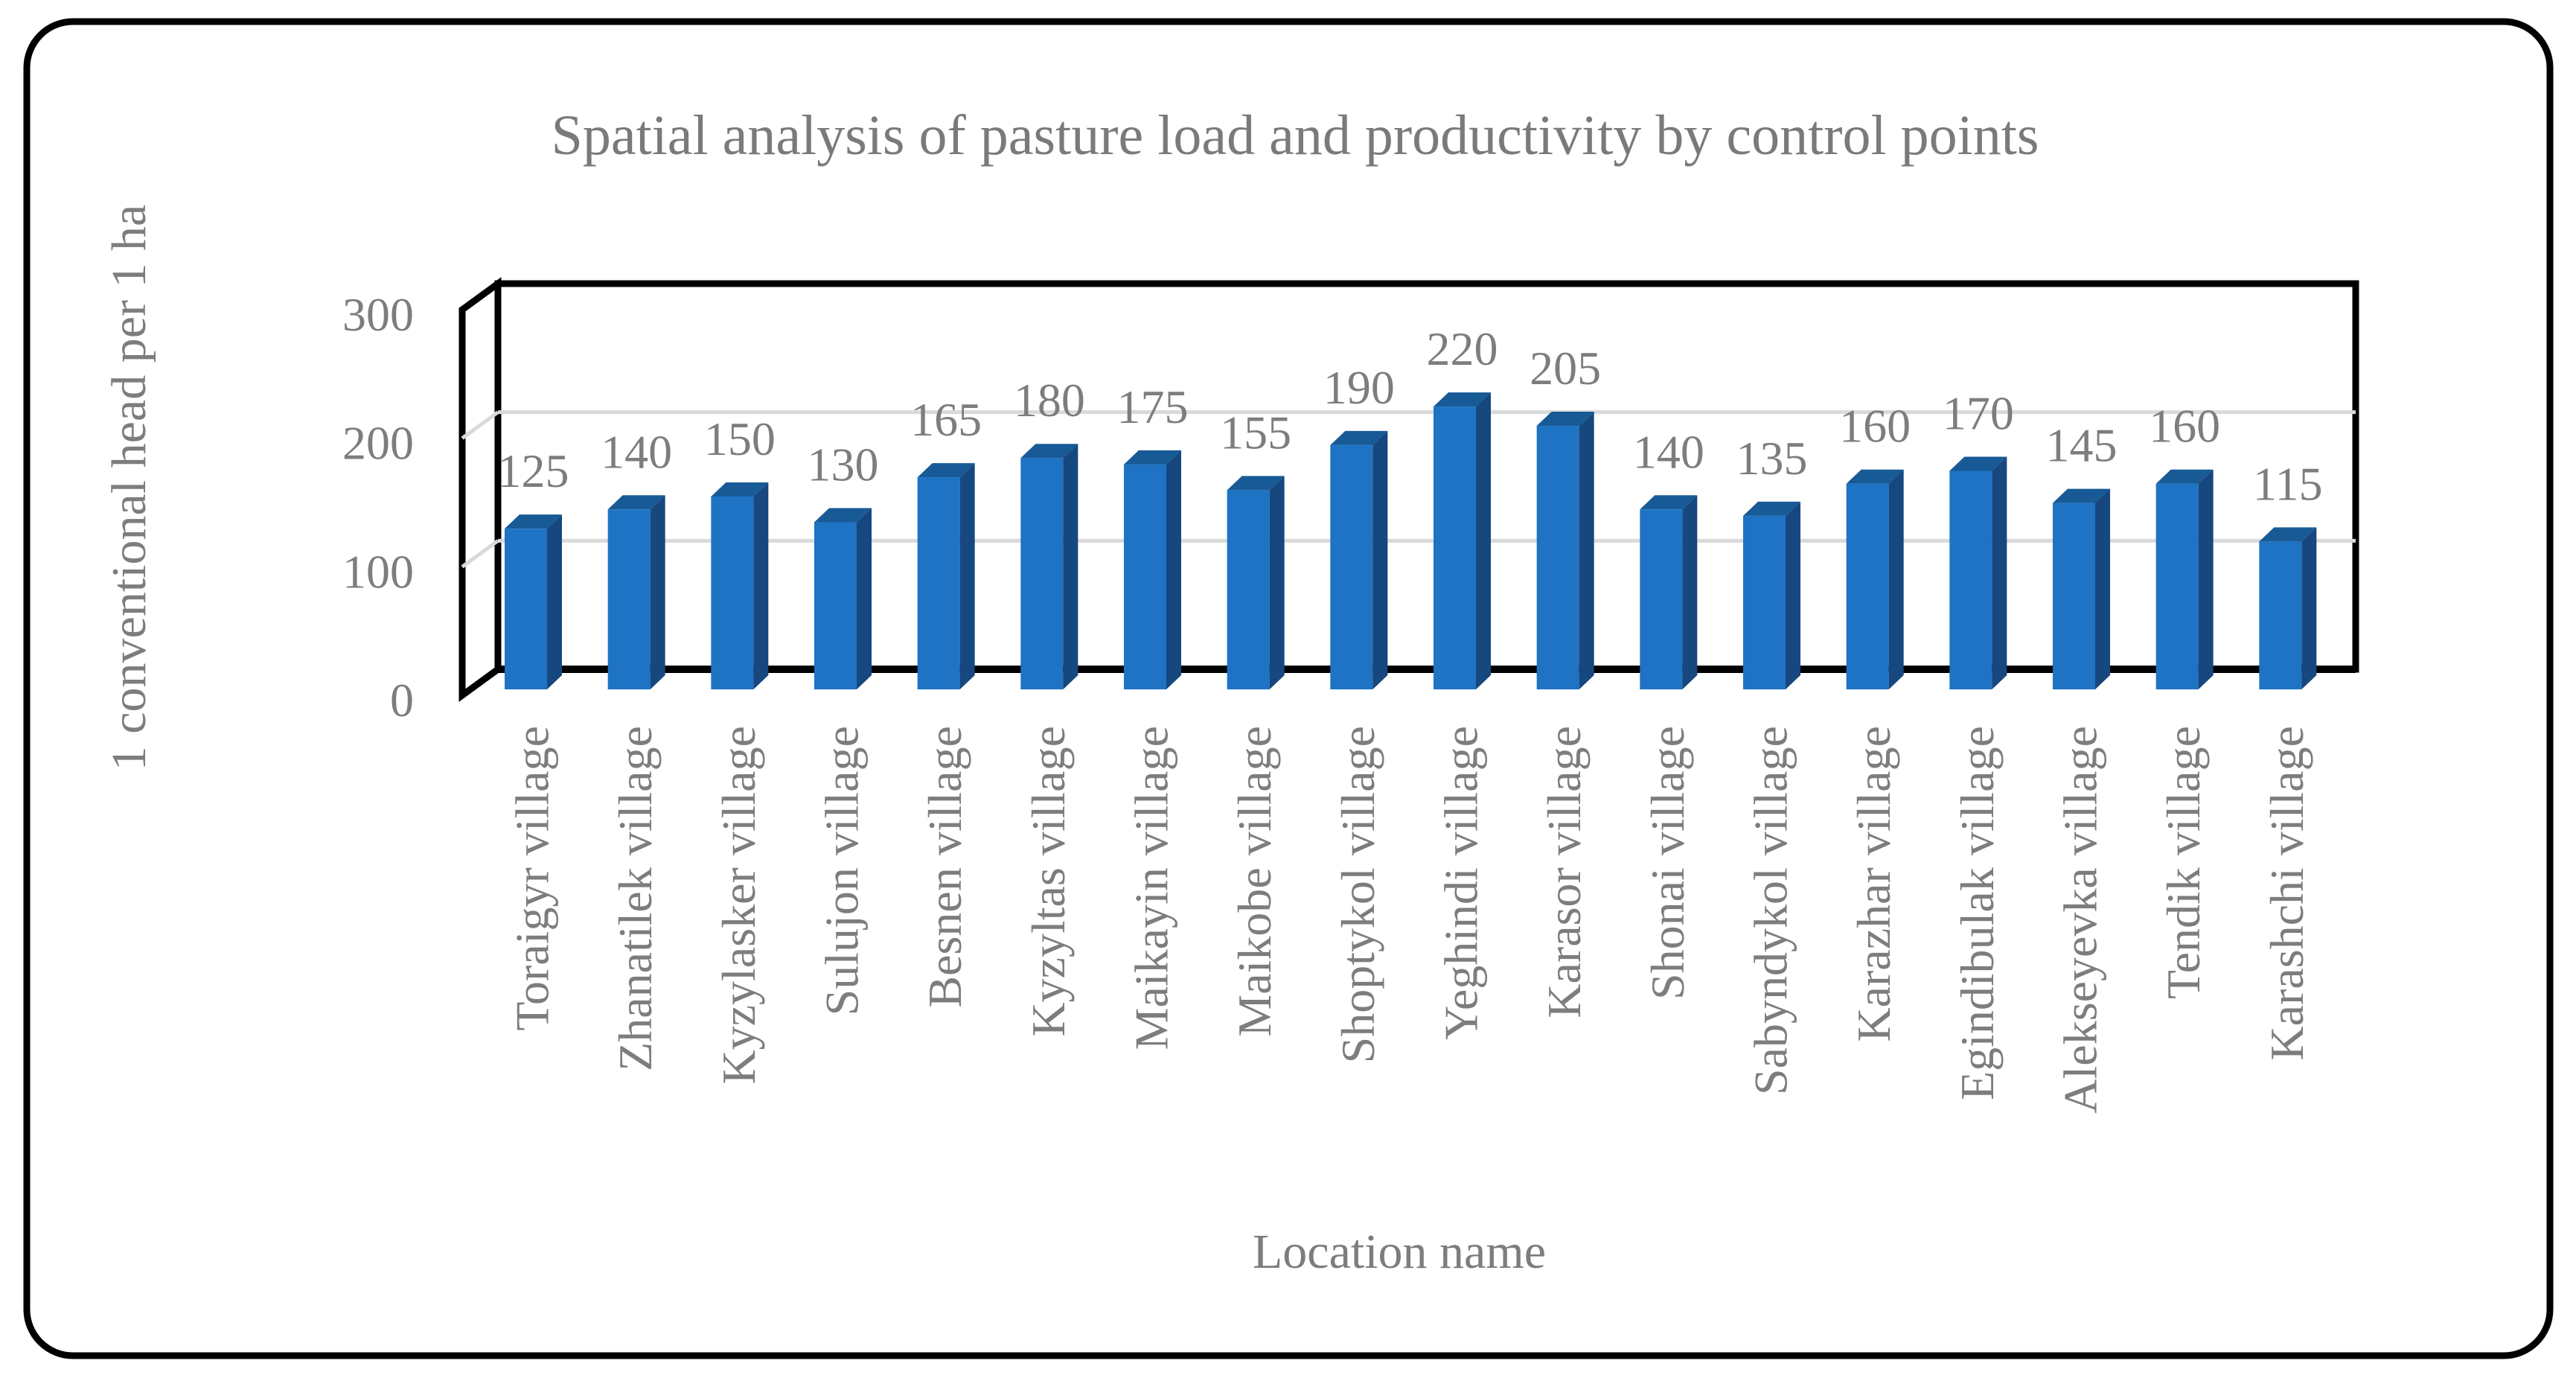 This screenshot has width=2576, height=1378. Describe the element at coordinates (1874, 884) in the screenshot. I see `category-label: Karazhar village` at that location.